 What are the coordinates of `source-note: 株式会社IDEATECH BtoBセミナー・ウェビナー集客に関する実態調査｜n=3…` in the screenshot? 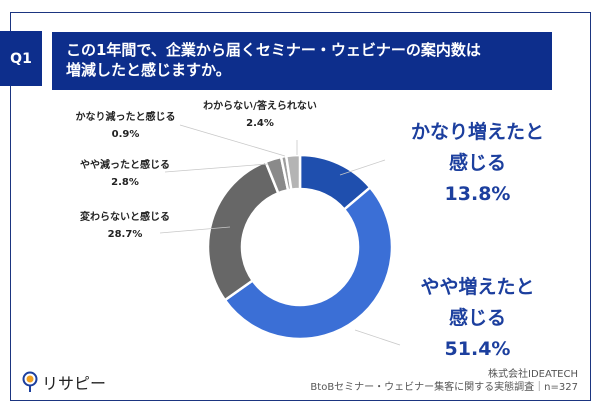 It's located at (444, 381).